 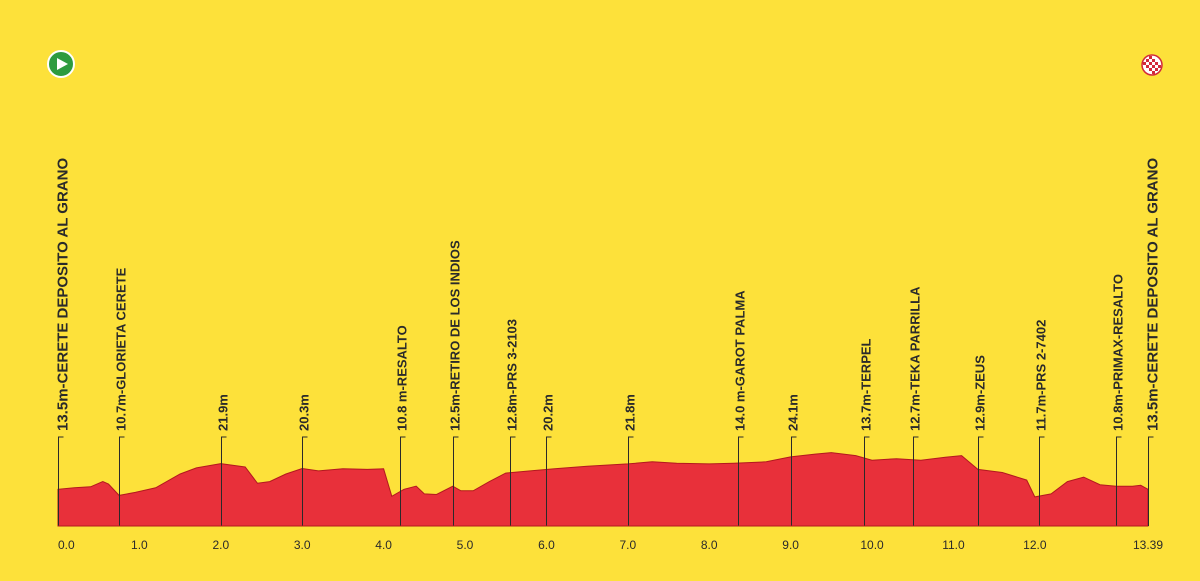 I want to click on waypoint-label: 10.7m-GLORIETA CERETE, so click(x=121, y=349).